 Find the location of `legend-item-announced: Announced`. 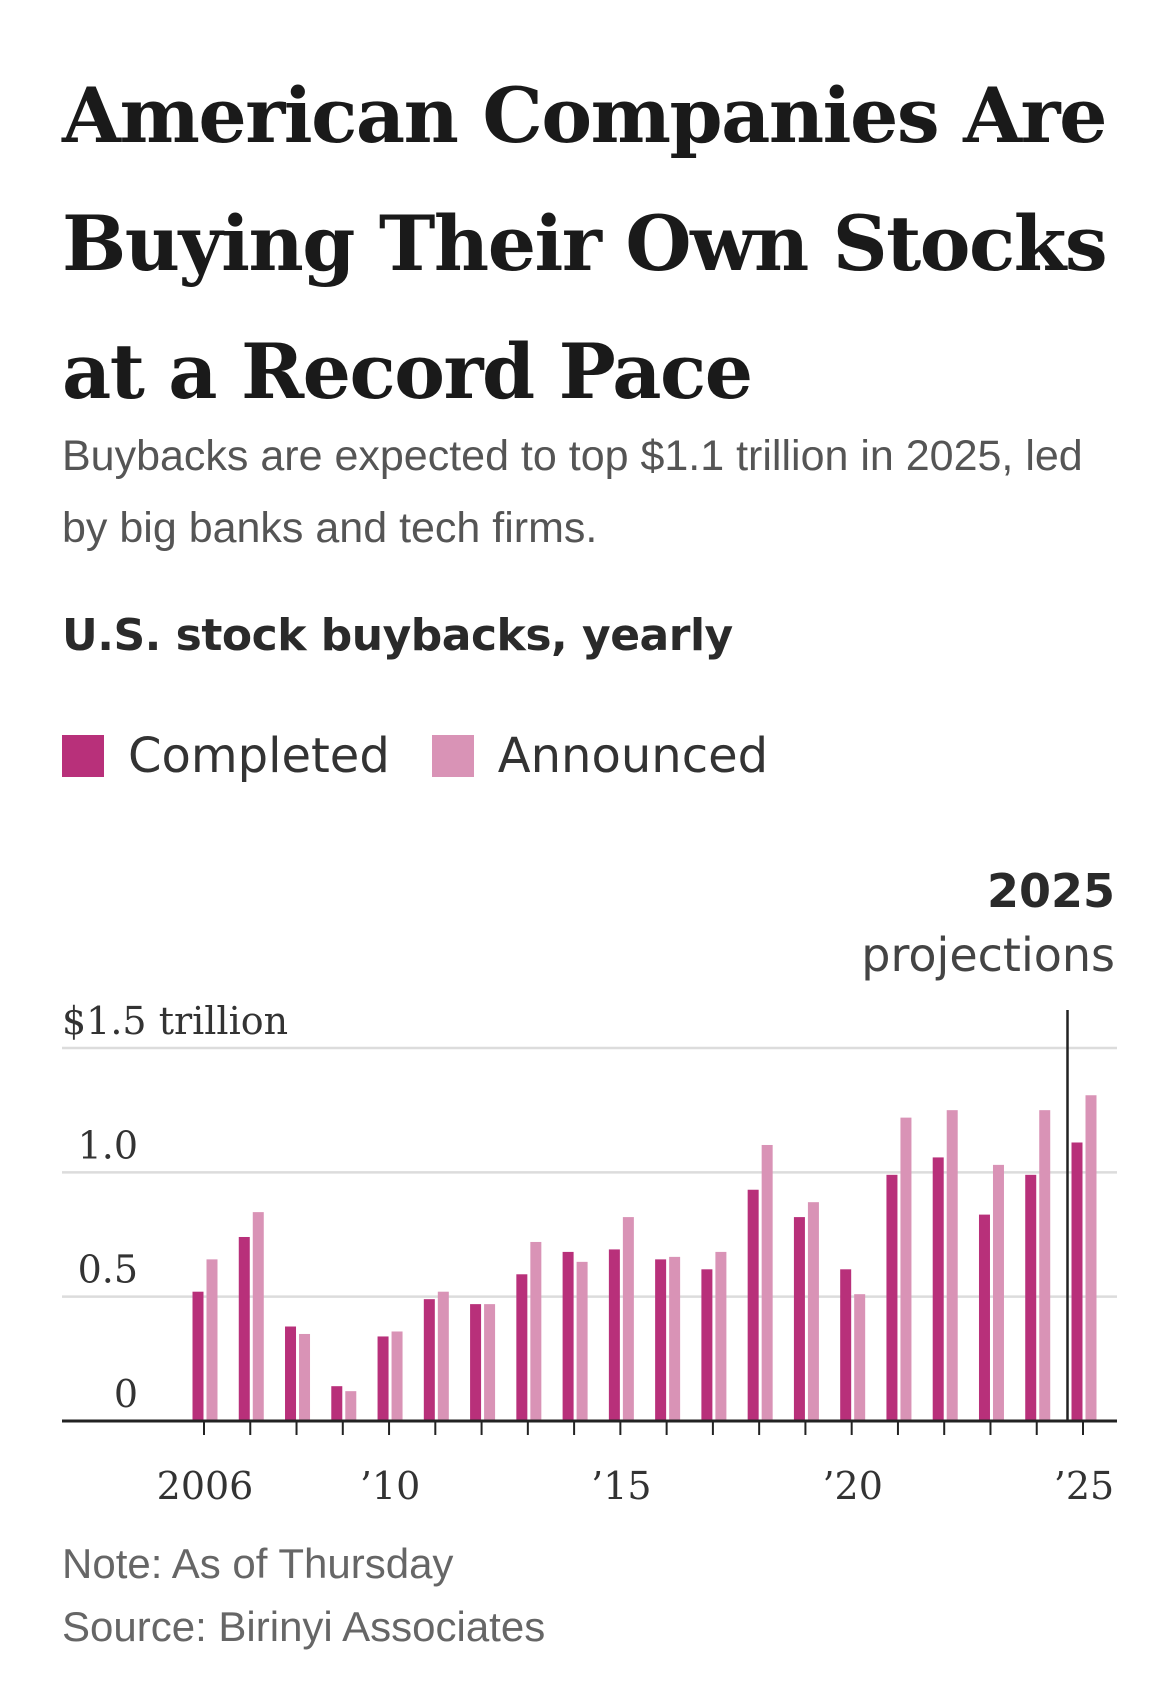

legend-item-announced: Announced is located at coordinates (600, 756).